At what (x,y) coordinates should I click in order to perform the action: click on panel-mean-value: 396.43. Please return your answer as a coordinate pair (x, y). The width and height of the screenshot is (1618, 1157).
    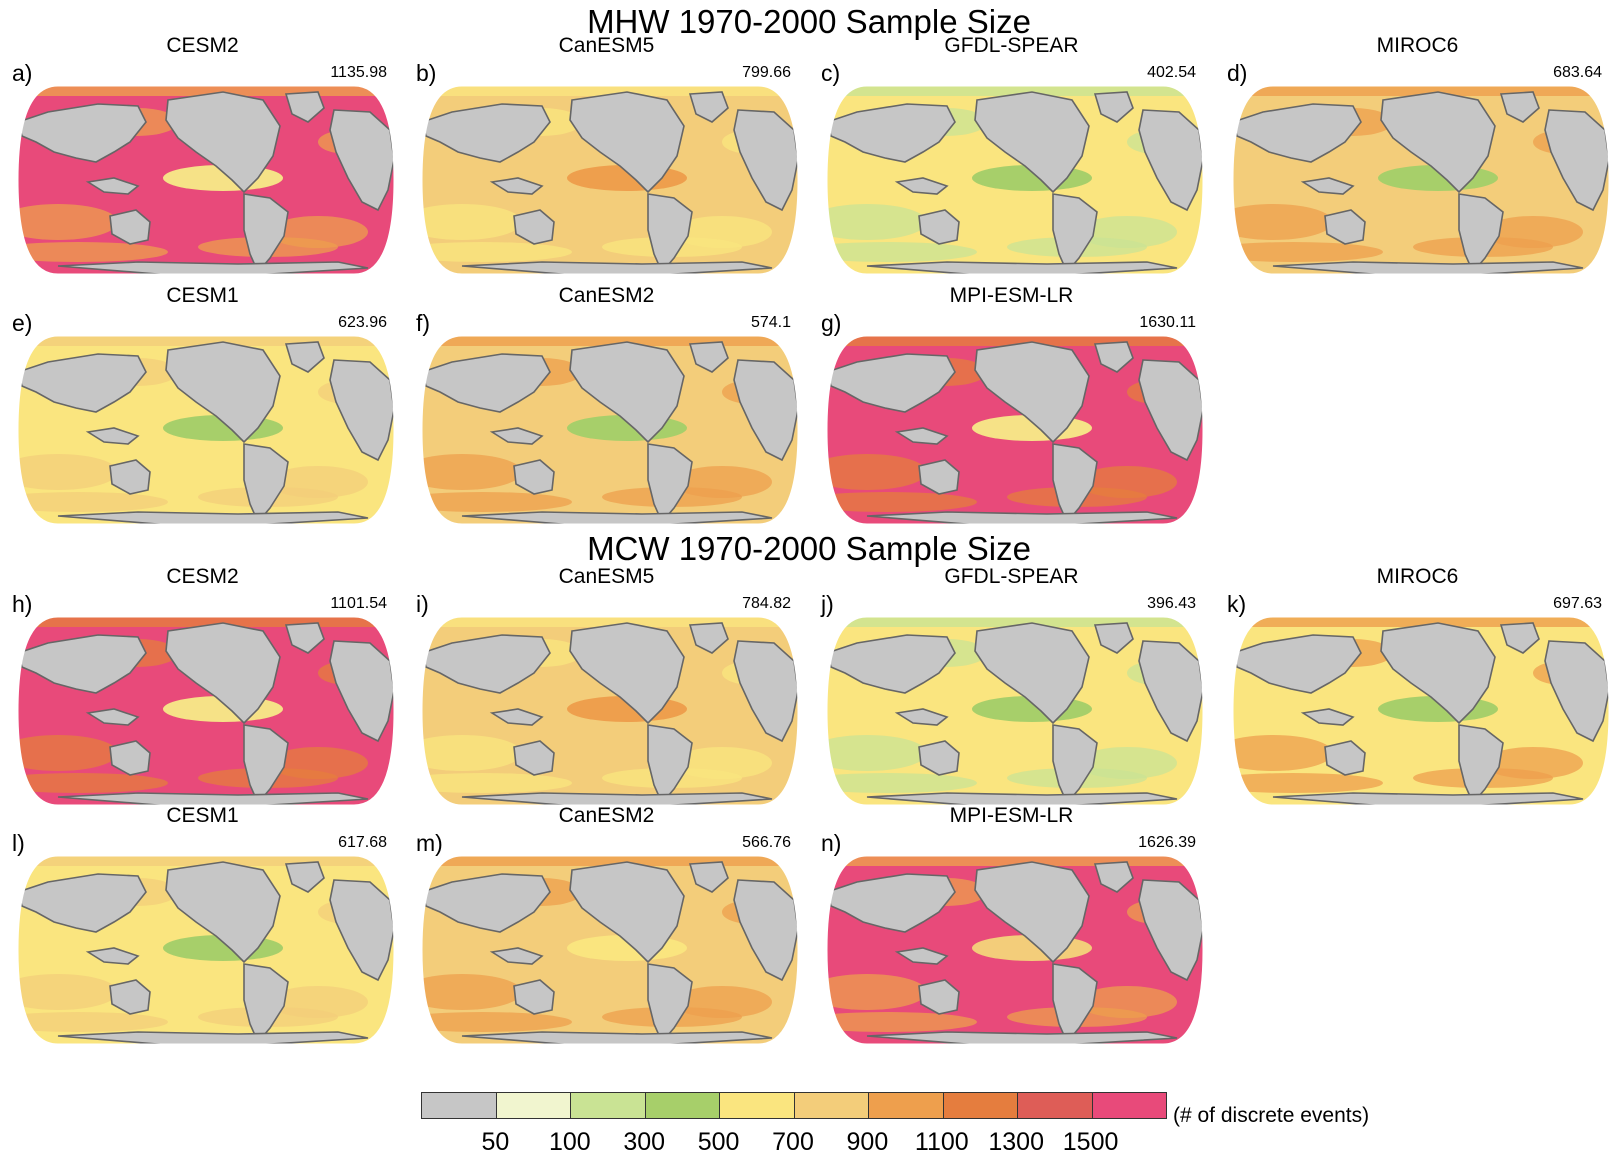
    Looking at the image, I should click on (1171, 603).